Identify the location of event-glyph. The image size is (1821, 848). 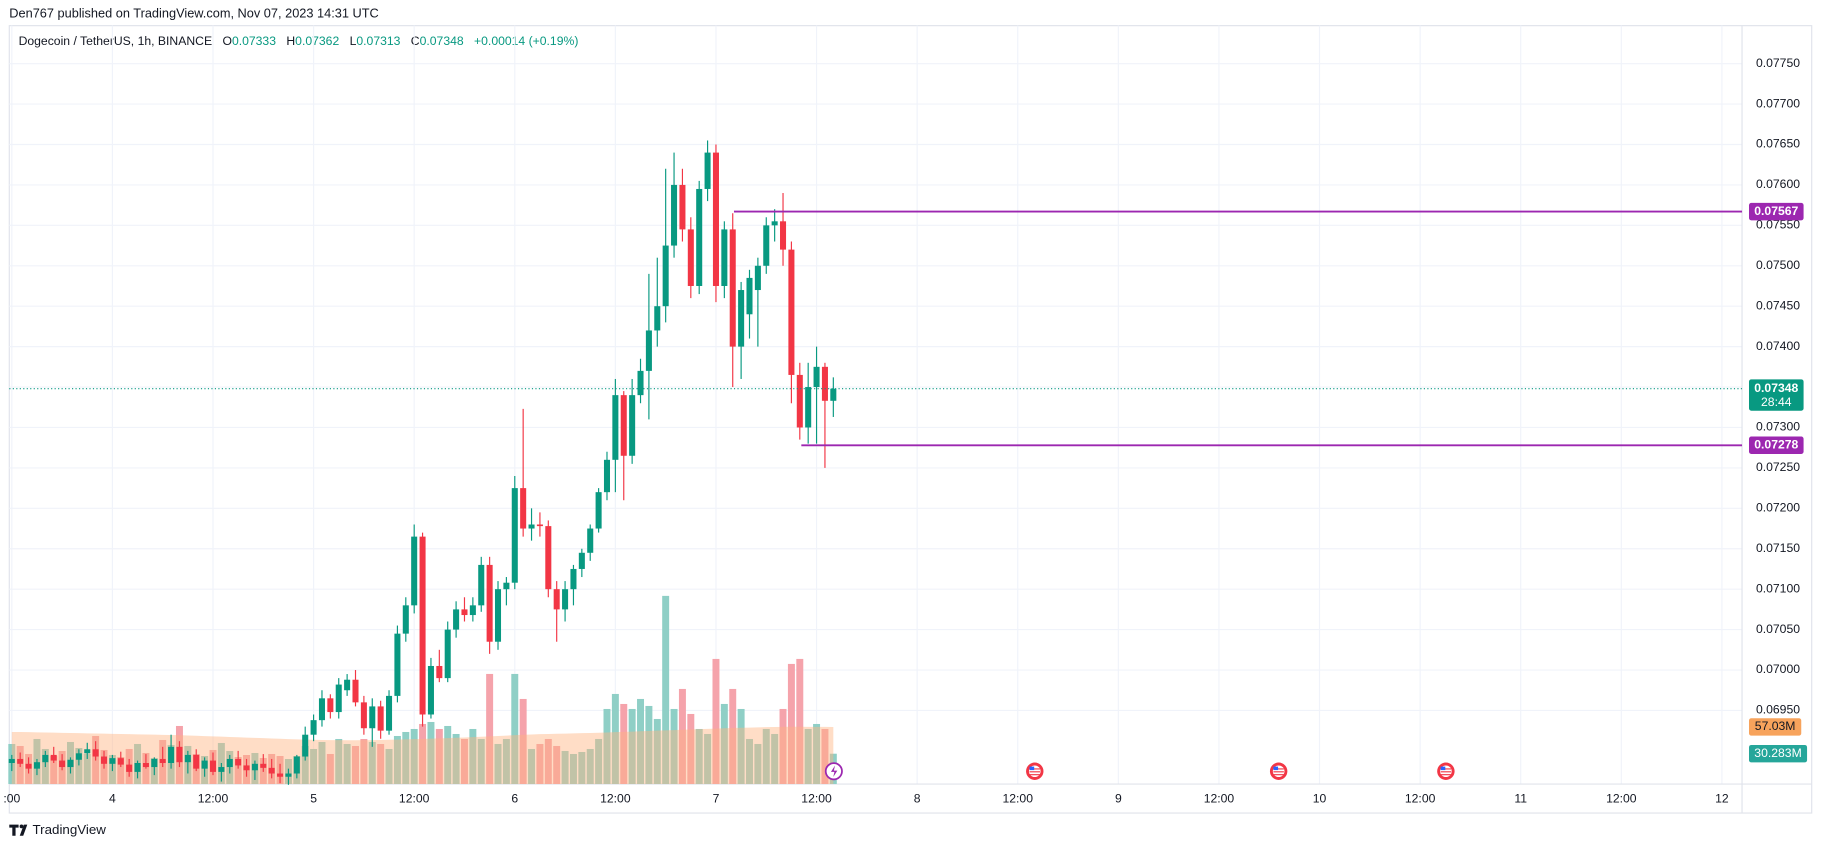
(834, 771).